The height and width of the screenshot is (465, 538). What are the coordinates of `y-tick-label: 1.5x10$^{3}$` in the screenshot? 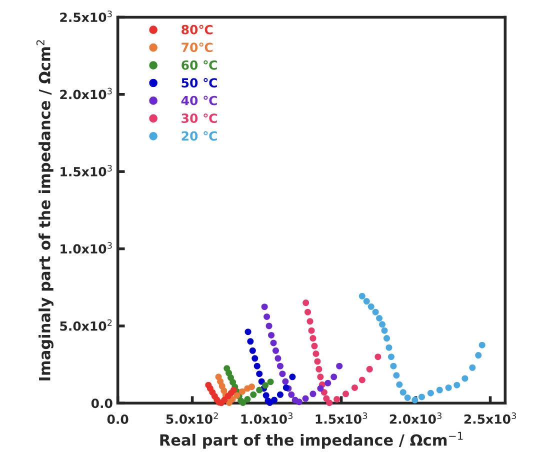 It's located at (86, 170).